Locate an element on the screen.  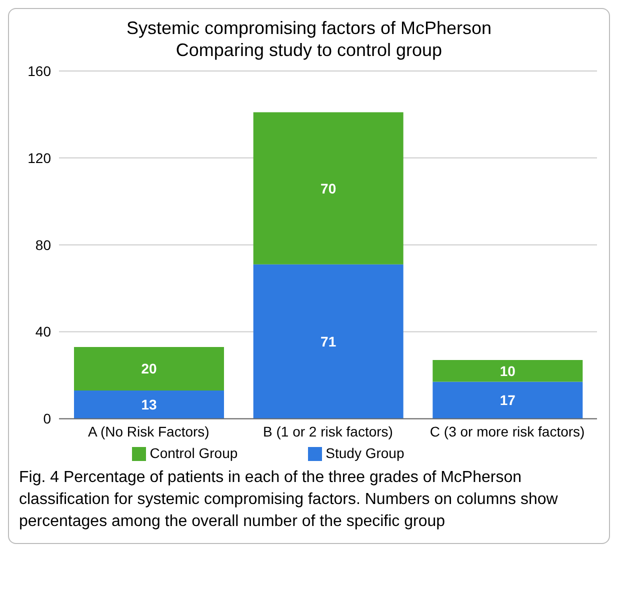
data-label: 10 is located at coordinates (508, 370).